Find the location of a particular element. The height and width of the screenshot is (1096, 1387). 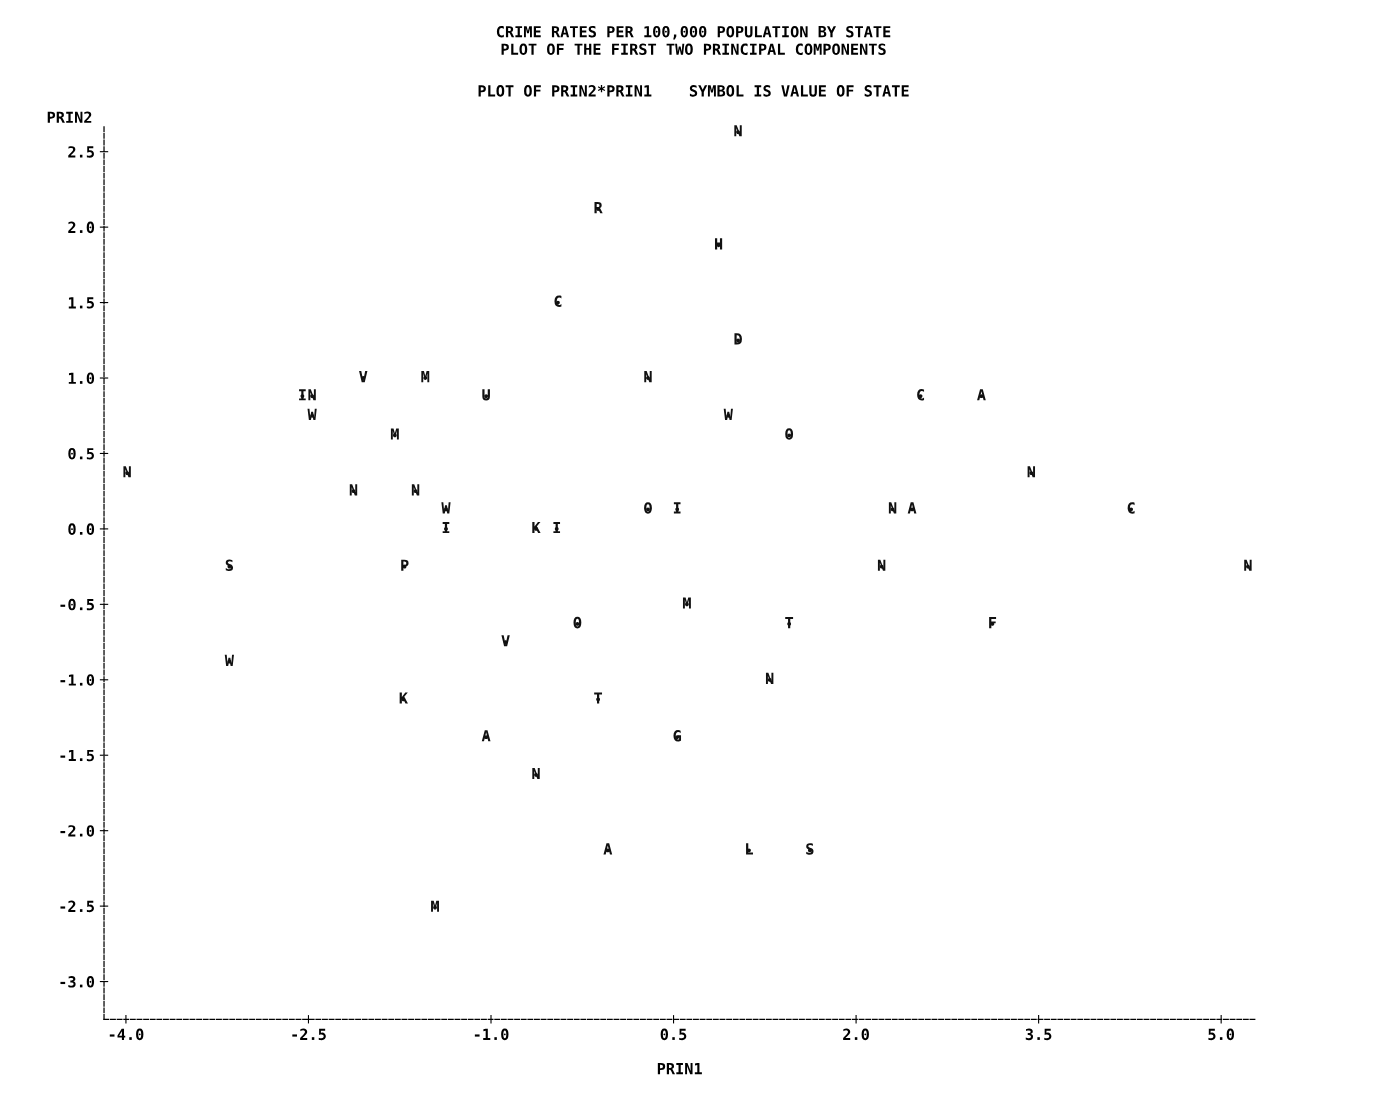

x-tick-label: 5.0 is located at coordinates (1221, 1034).